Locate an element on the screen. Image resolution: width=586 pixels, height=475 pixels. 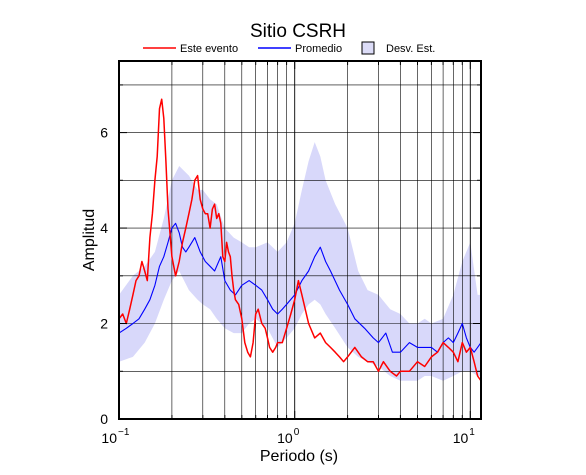
x-tick-label: 10 0 is located at coordinates (288, 436).